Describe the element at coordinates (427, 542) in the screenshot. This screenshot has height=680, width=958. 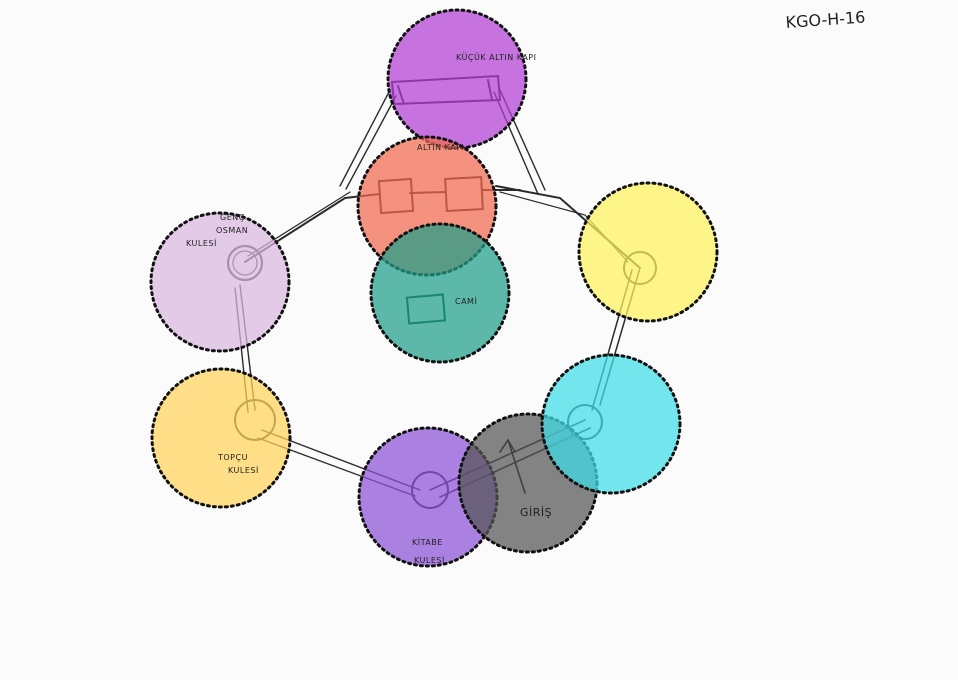
I see `label-kitabe-1: KİTABE` at that location.